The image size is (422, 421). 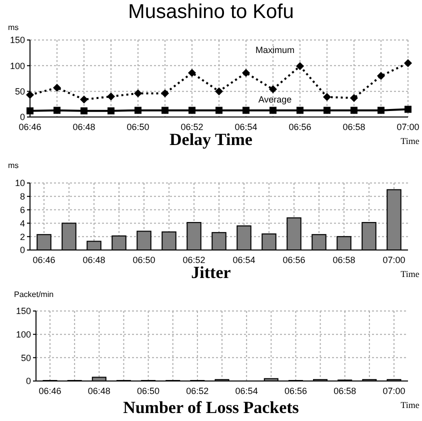 I want to click on y-tick-label: 10, so click(x=19, y=183).